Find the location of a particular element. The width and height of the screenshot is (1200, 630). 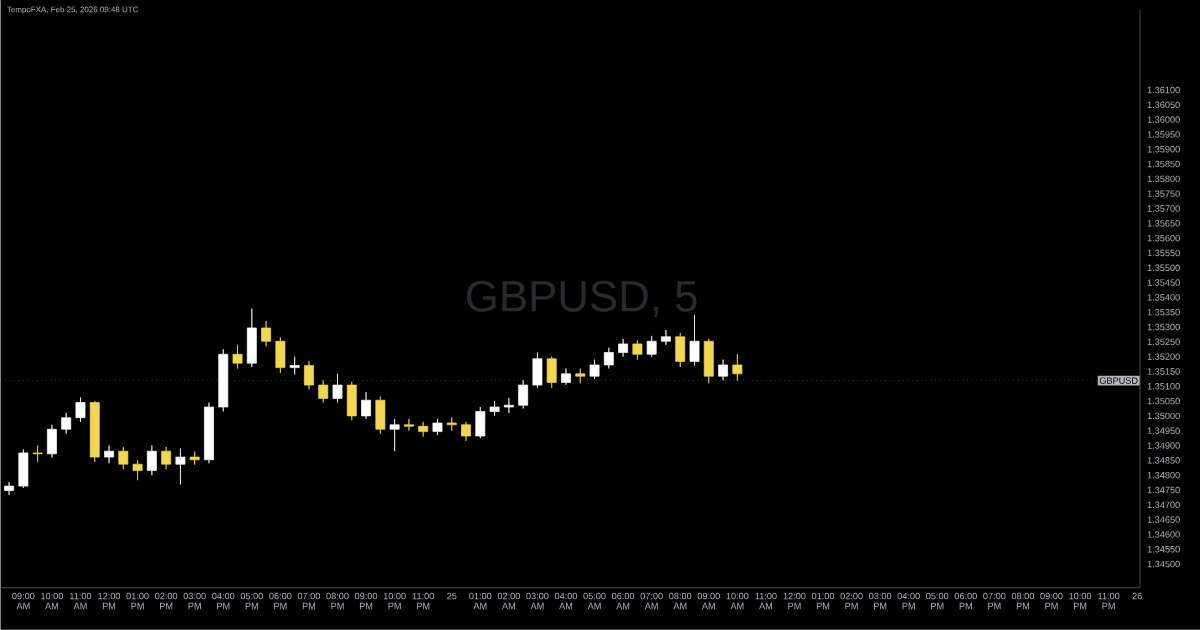

y-tick-label: 1.34650 is located at coordinates (1163, 519).